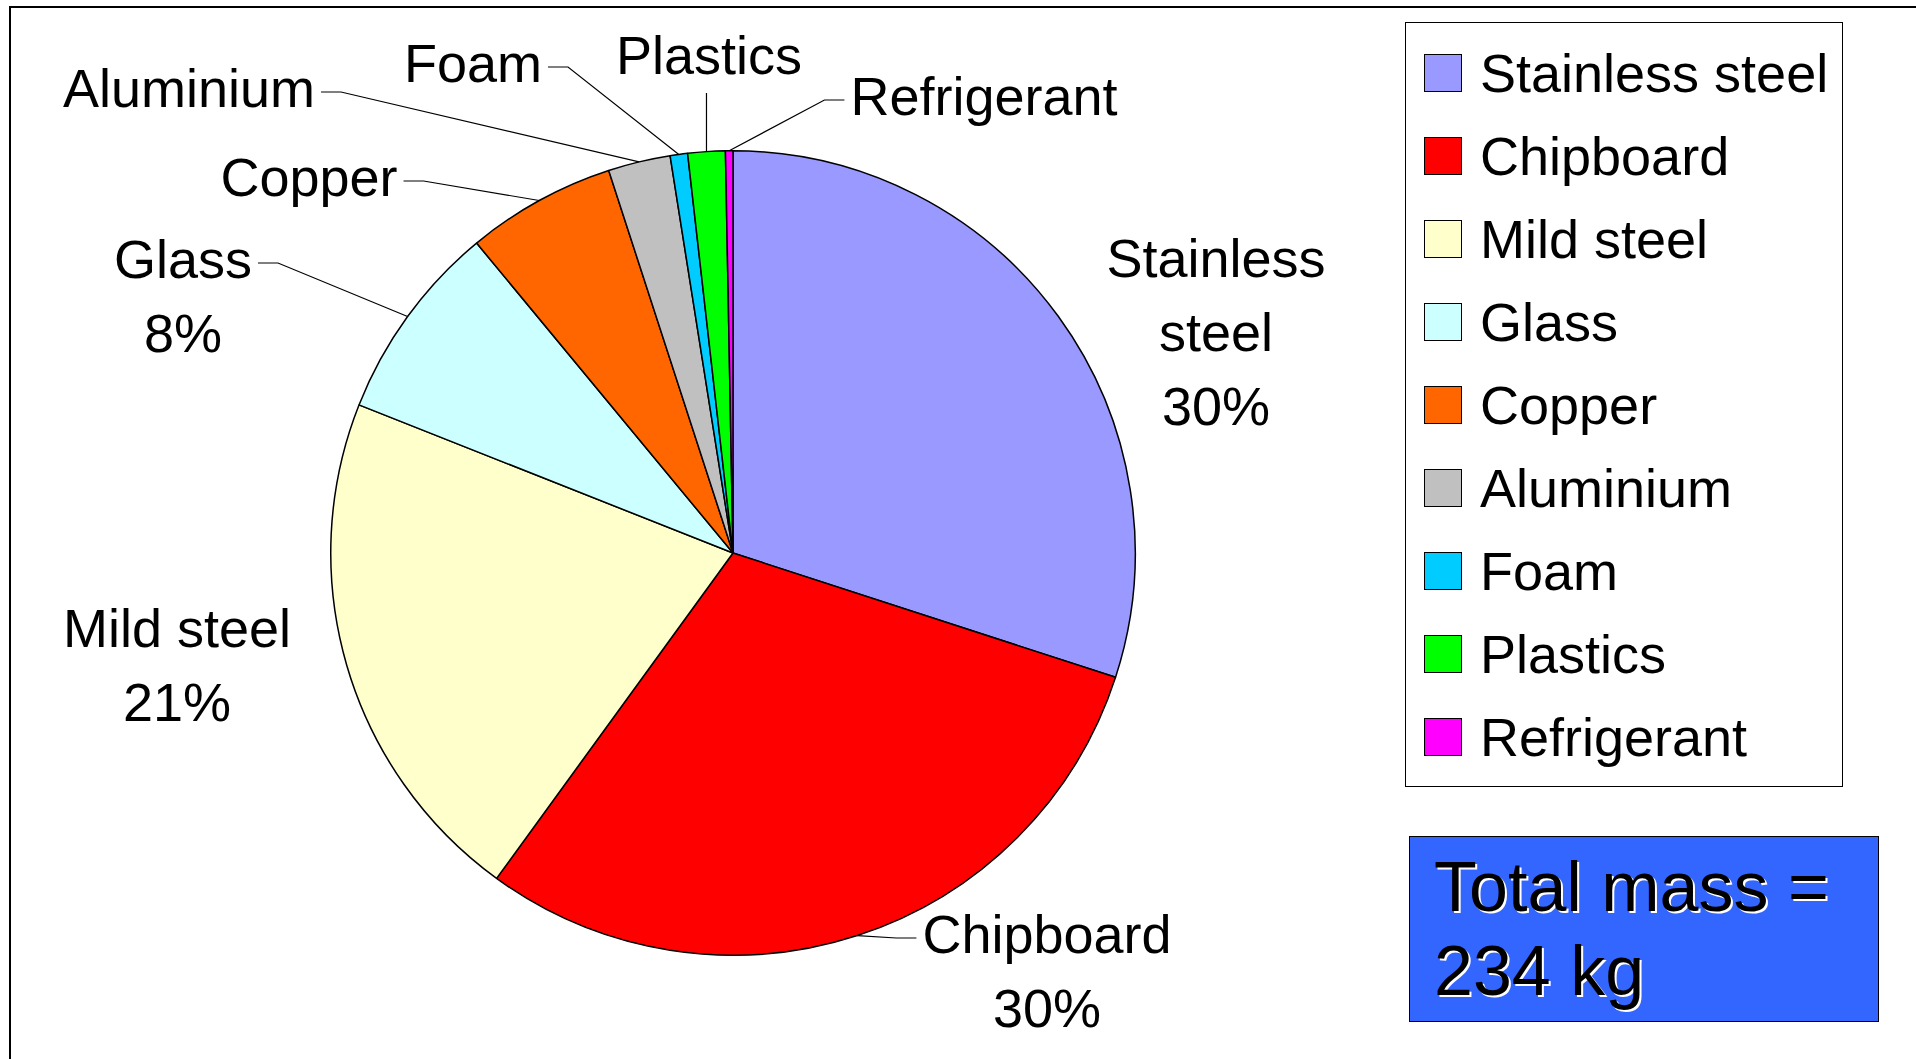 This screenshot has width=1916, height=1059. I want to click on data-label: 21%, so click(177, 701).